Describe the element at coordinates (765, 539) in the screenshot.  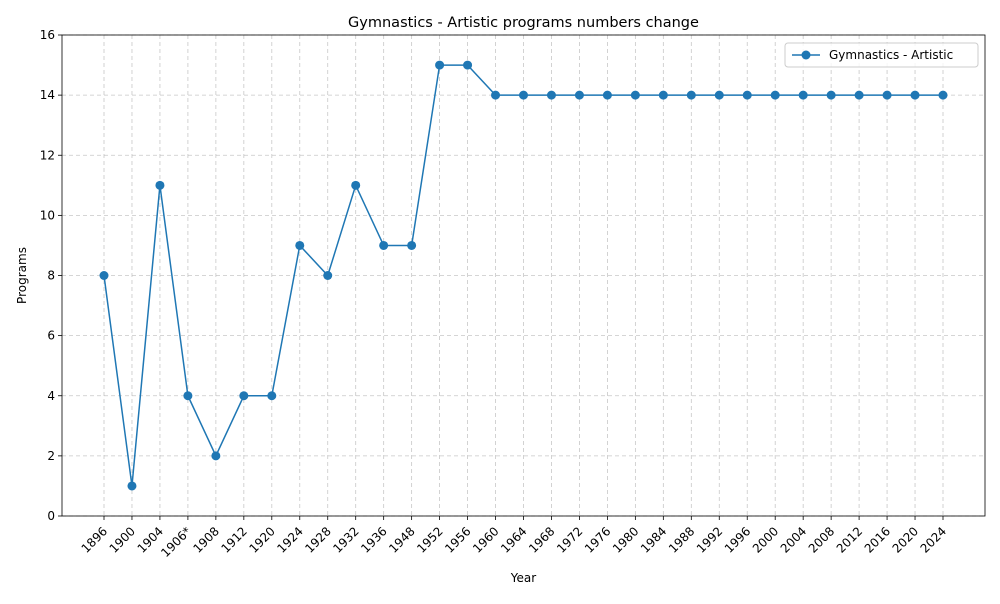
I see `x-tick-label: 2000` at that location.